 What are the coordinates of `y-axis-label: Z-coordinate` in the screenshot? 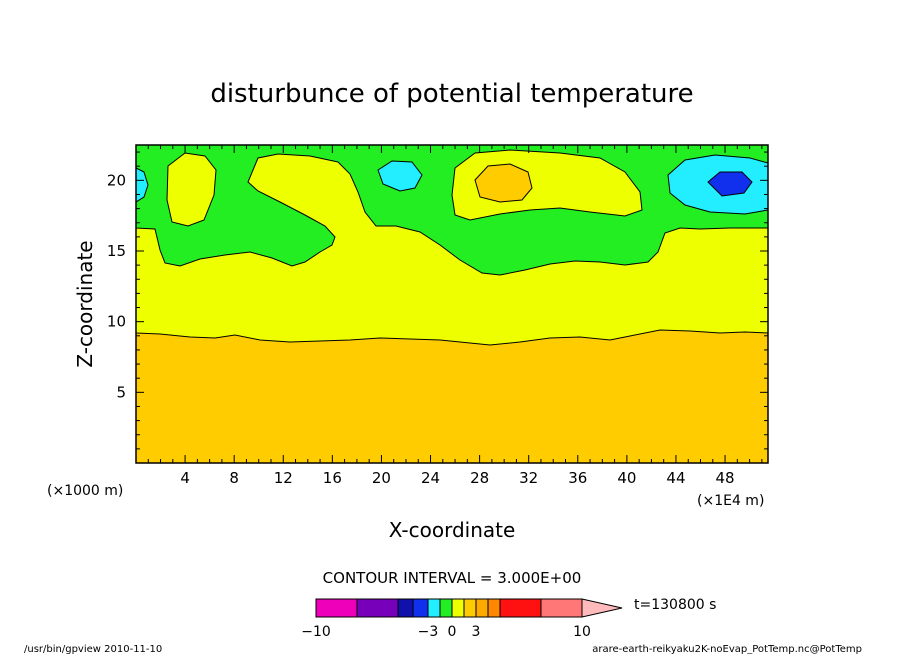 It's located at (85, 303).